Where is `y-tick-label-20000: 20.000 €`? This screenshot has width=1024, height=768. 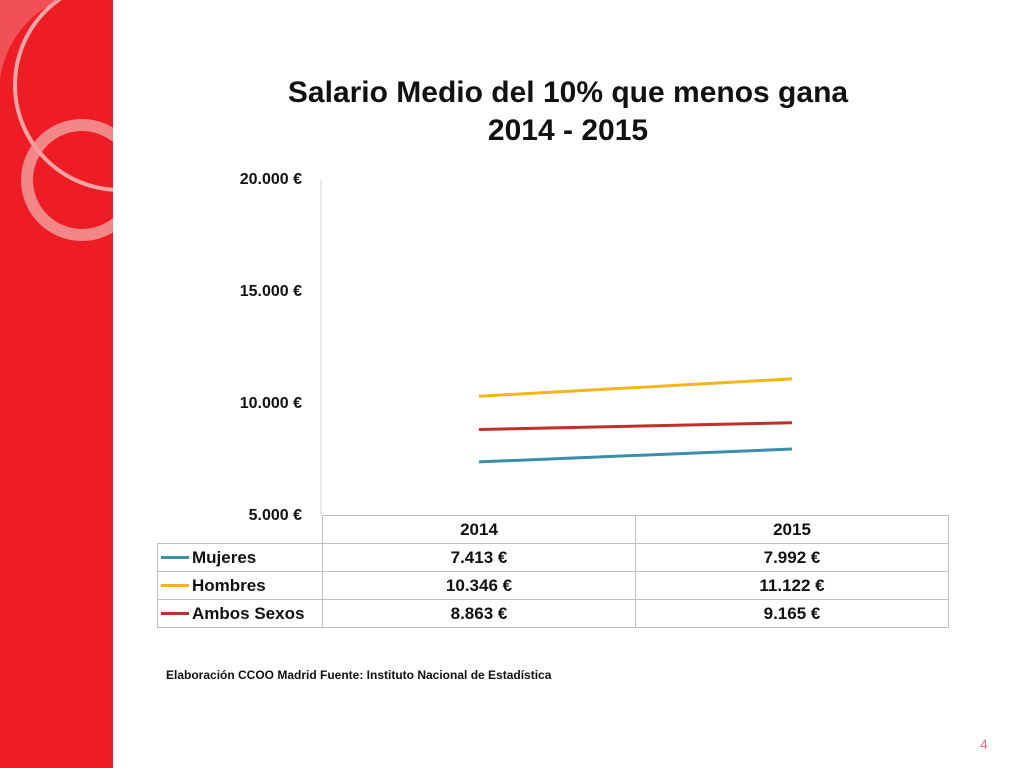
y-tick-label-20000: 20.000 € is located at coordinates (270, 179).